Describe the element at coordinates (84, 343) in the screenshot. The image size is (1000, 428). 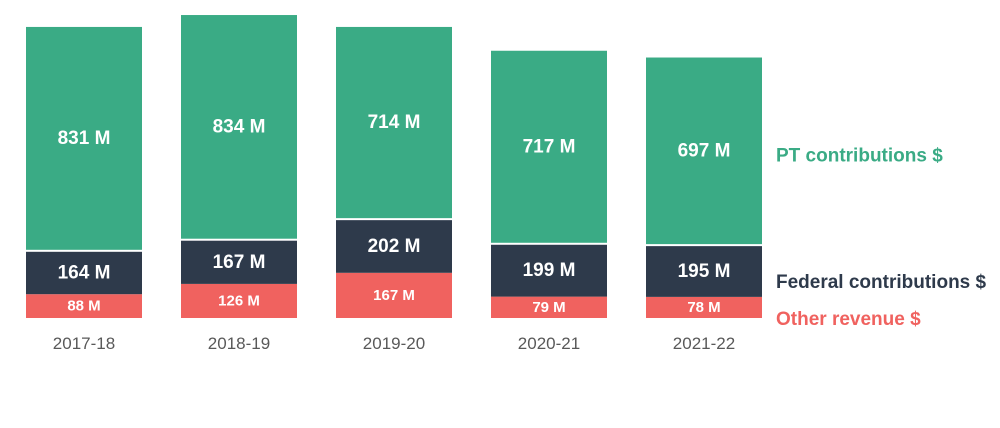
I see `x-tick-label: 2017-18` at that location.